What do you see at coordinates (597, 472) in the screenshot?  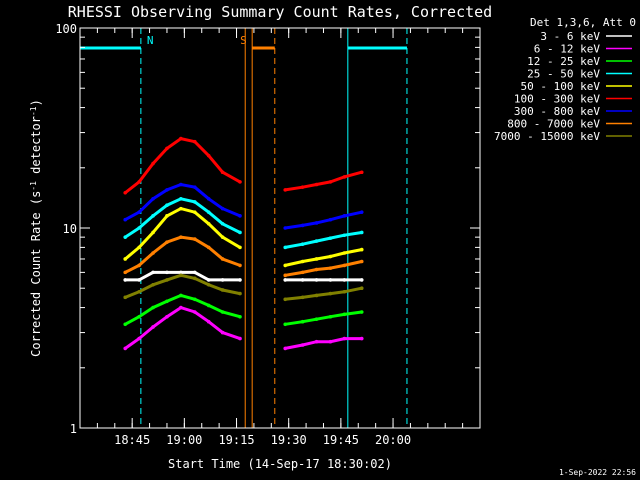 I see `footer-timestamp: 1-Sep-2022 22:56` at bounding box center [597, 472].